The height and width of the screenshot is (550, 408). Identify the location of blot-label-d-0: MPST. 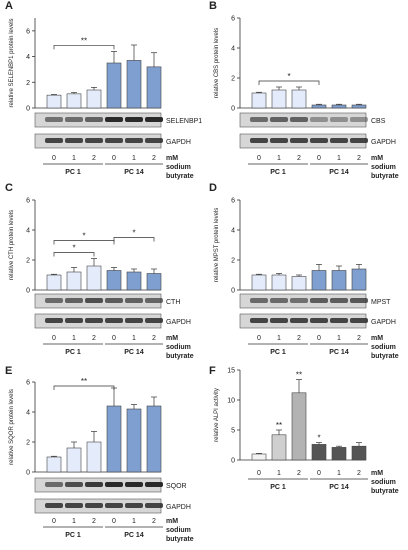
(381, 302).